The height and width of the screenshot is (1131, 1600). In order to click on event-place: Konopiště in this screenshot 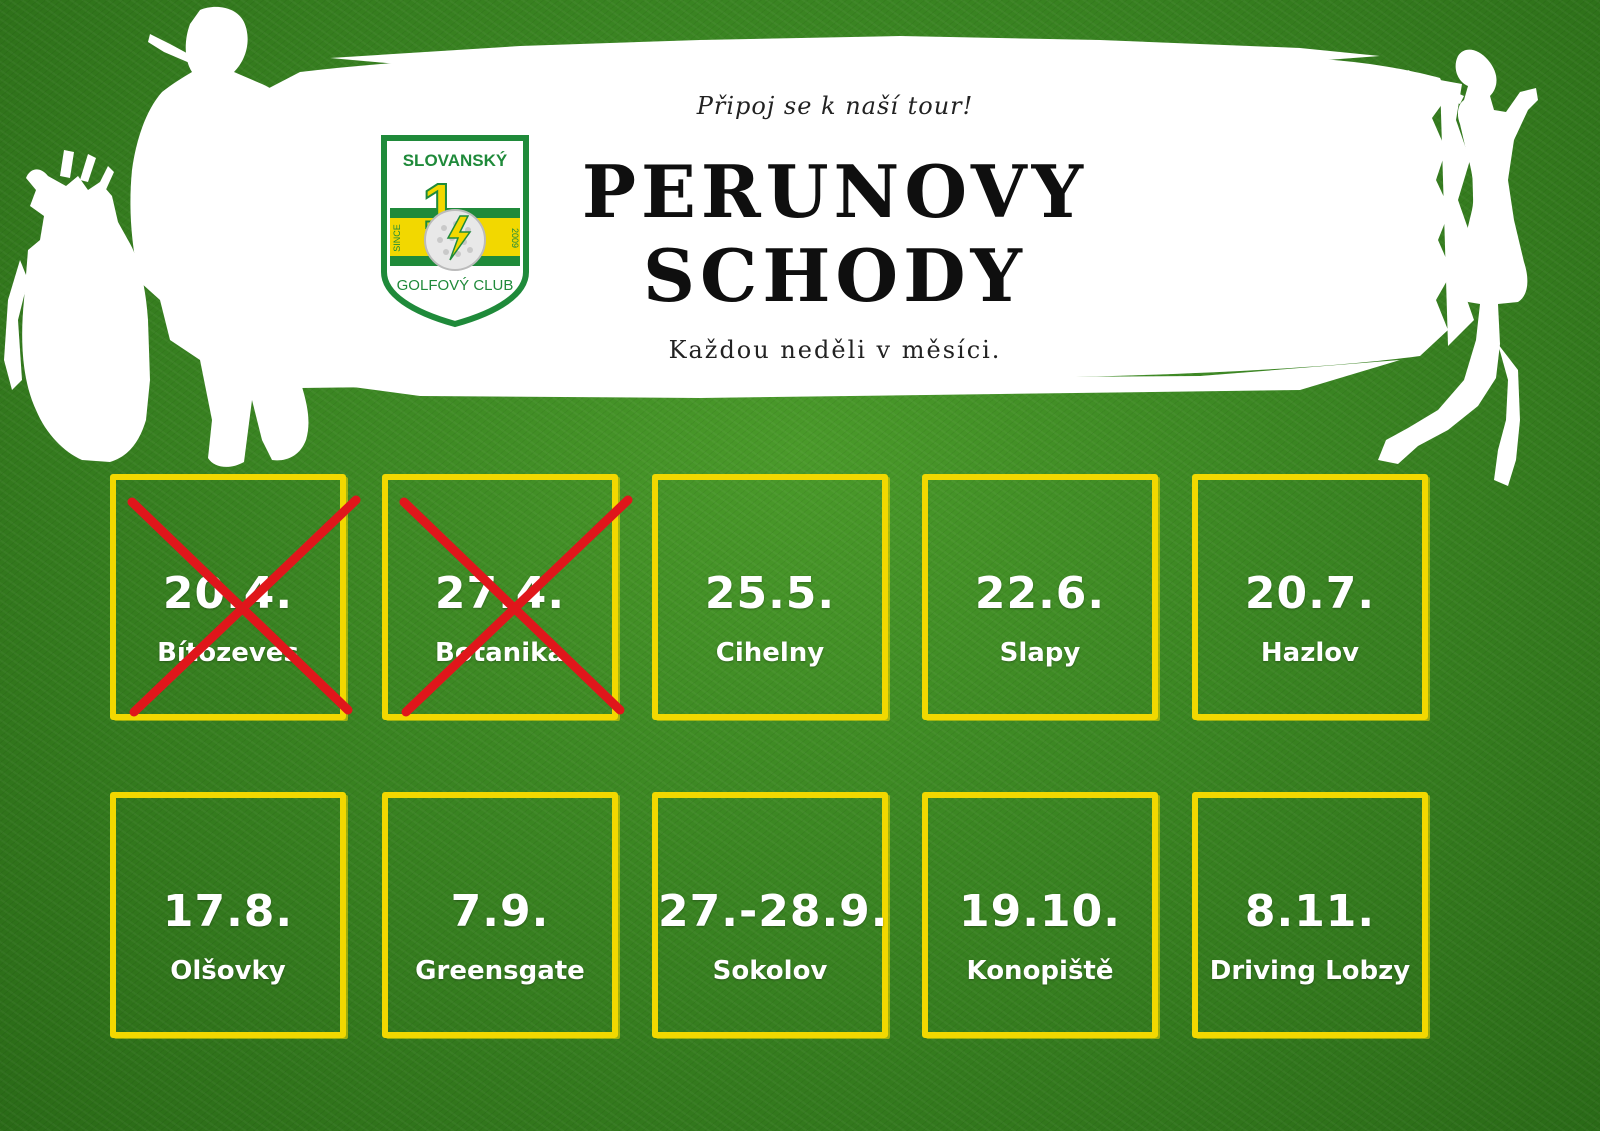, I will do `click(1040, 971)`.